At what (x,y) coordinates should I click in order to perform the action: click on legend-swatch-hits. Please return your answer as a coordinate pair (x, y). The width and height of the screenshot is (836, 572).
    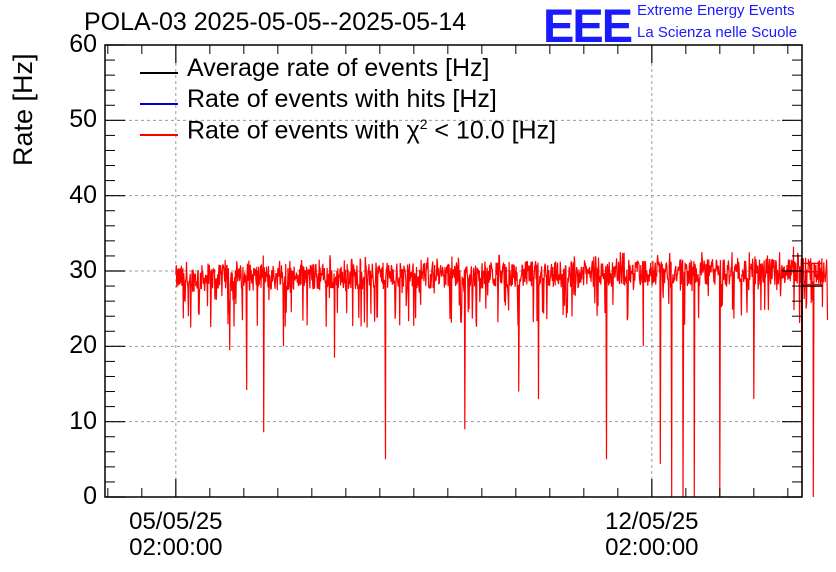
    Looking at the image, I should click on (159, 104).